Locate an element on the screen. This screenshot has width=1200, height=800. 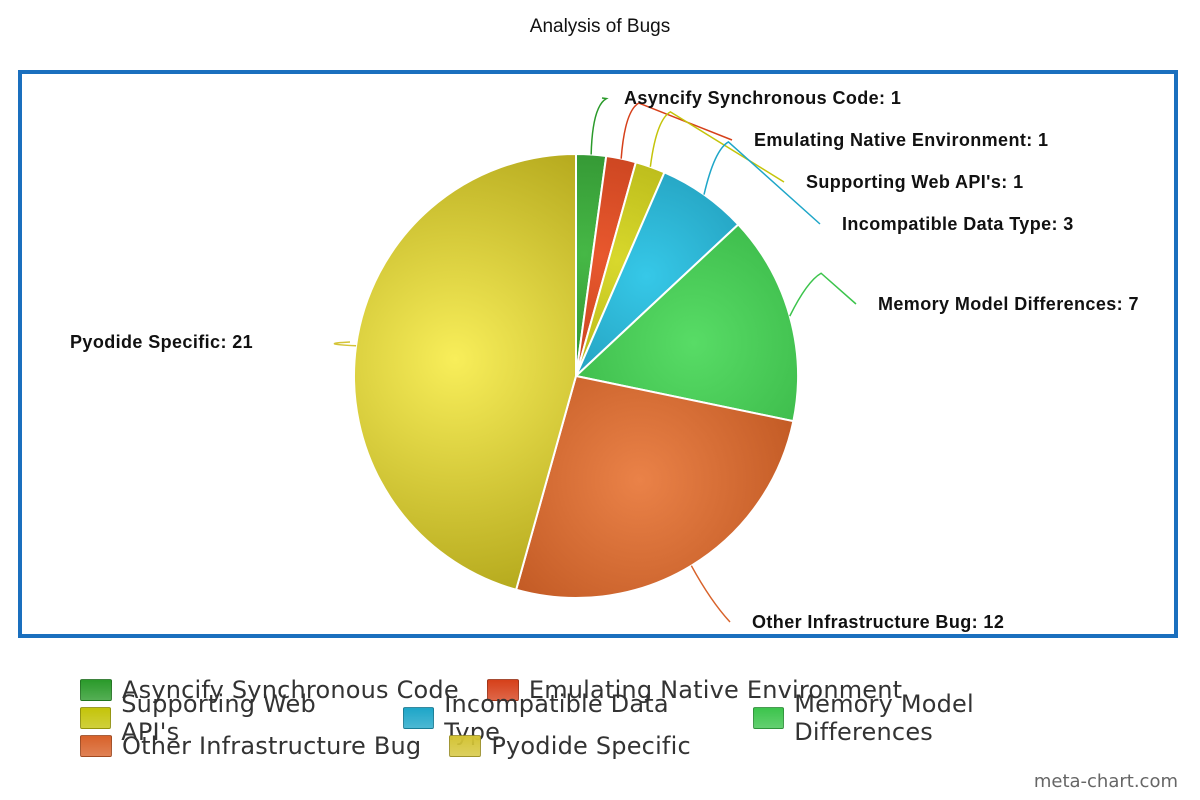
leader-line-other-infrastructure-bug is located at coordinates (710, 594).